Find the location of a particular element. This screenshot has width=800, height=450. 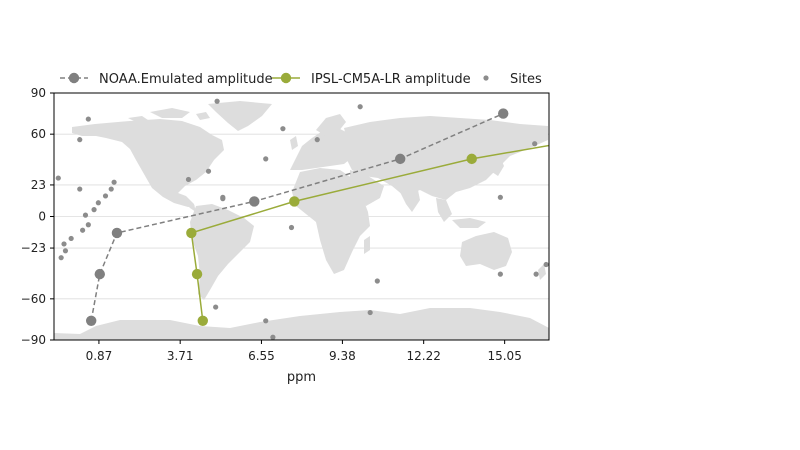

y-tick-label-3: 0 is located at coordinates (42, 217).